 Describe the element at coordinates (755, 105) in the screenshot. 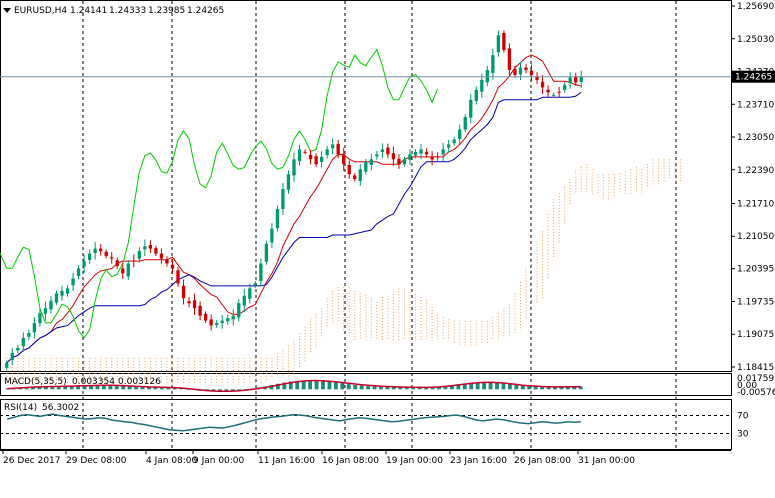

I see `price-tick-label: 1.23710` at that location.